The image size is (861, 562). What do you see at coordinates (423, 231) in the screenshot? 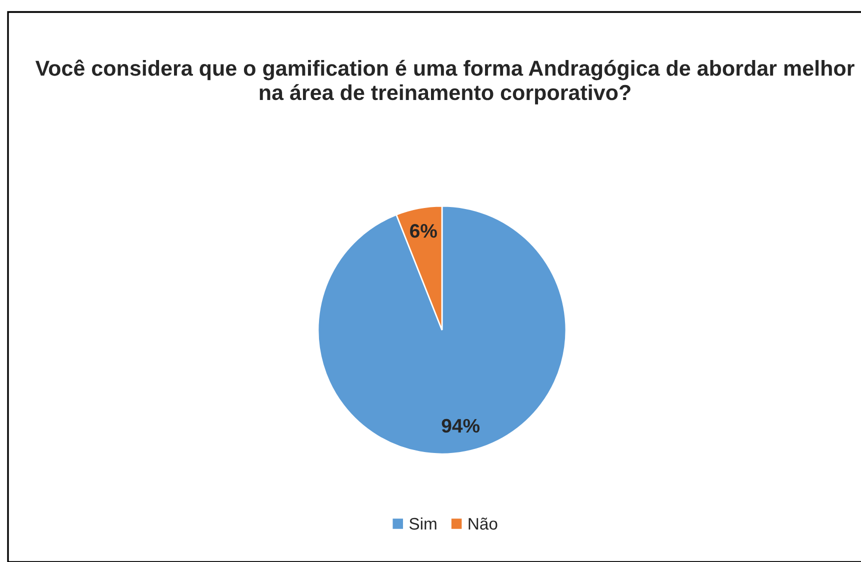
I see `data-label: 6%` at bounding box center [423, 231].